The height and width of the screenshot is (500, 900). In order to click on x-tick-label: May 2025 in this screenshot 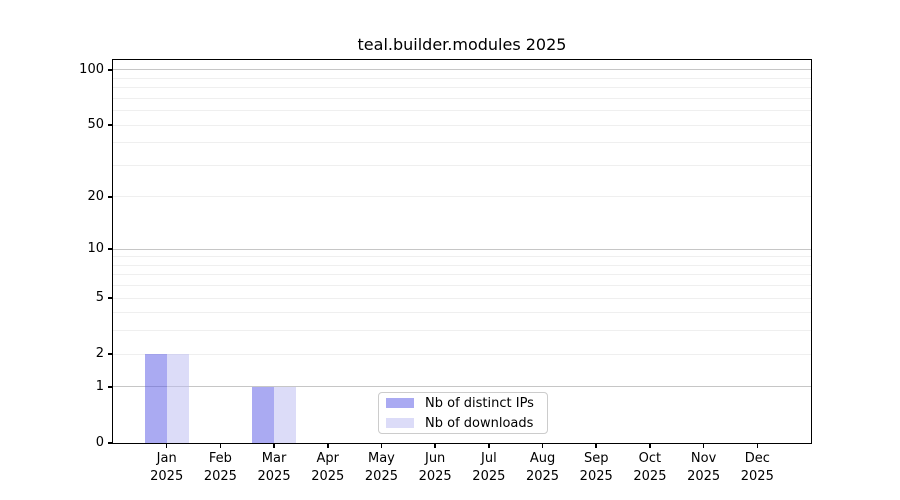, I will do `click(381, 468)`.